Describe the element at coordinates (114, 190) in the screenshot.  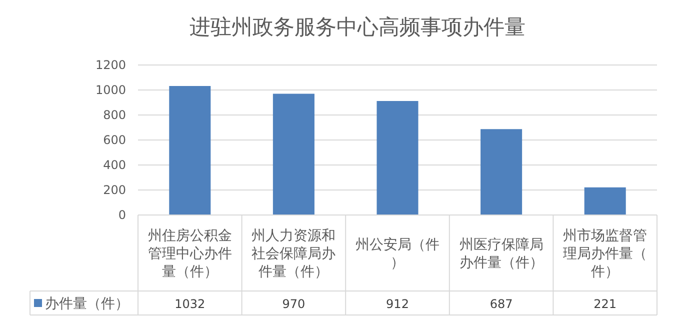
I see `y-tick-label: 200` at that location.